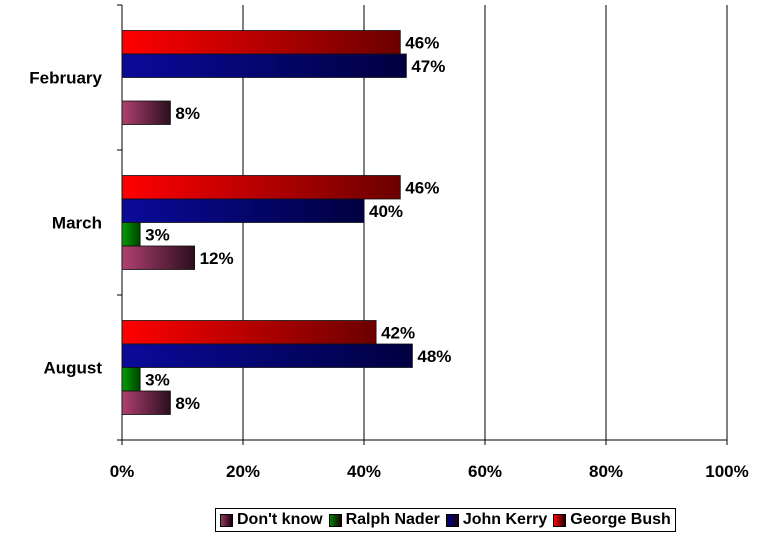 The image size is (758, 535). I want to click on legend-label: George Bush, so click(620, 519).